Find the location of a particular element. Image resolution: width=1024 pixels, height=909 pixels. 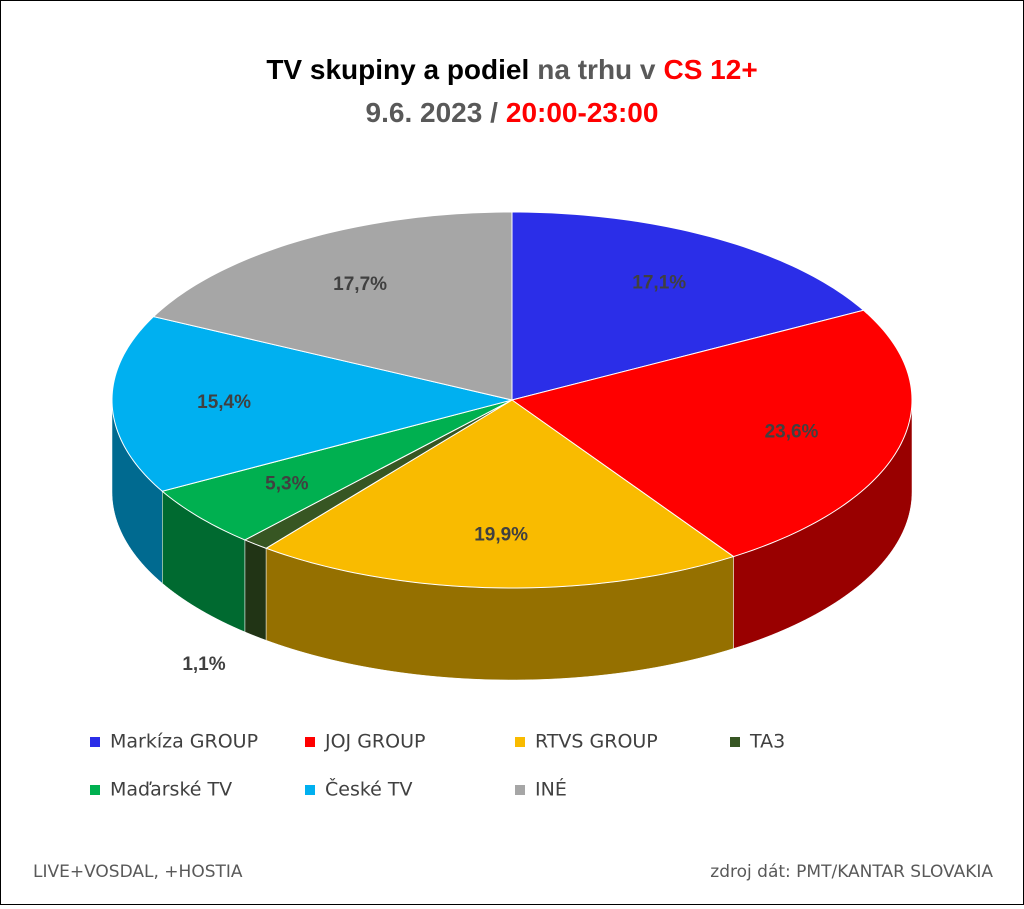

legend-label: České TV is located at coordinates (369, 789).